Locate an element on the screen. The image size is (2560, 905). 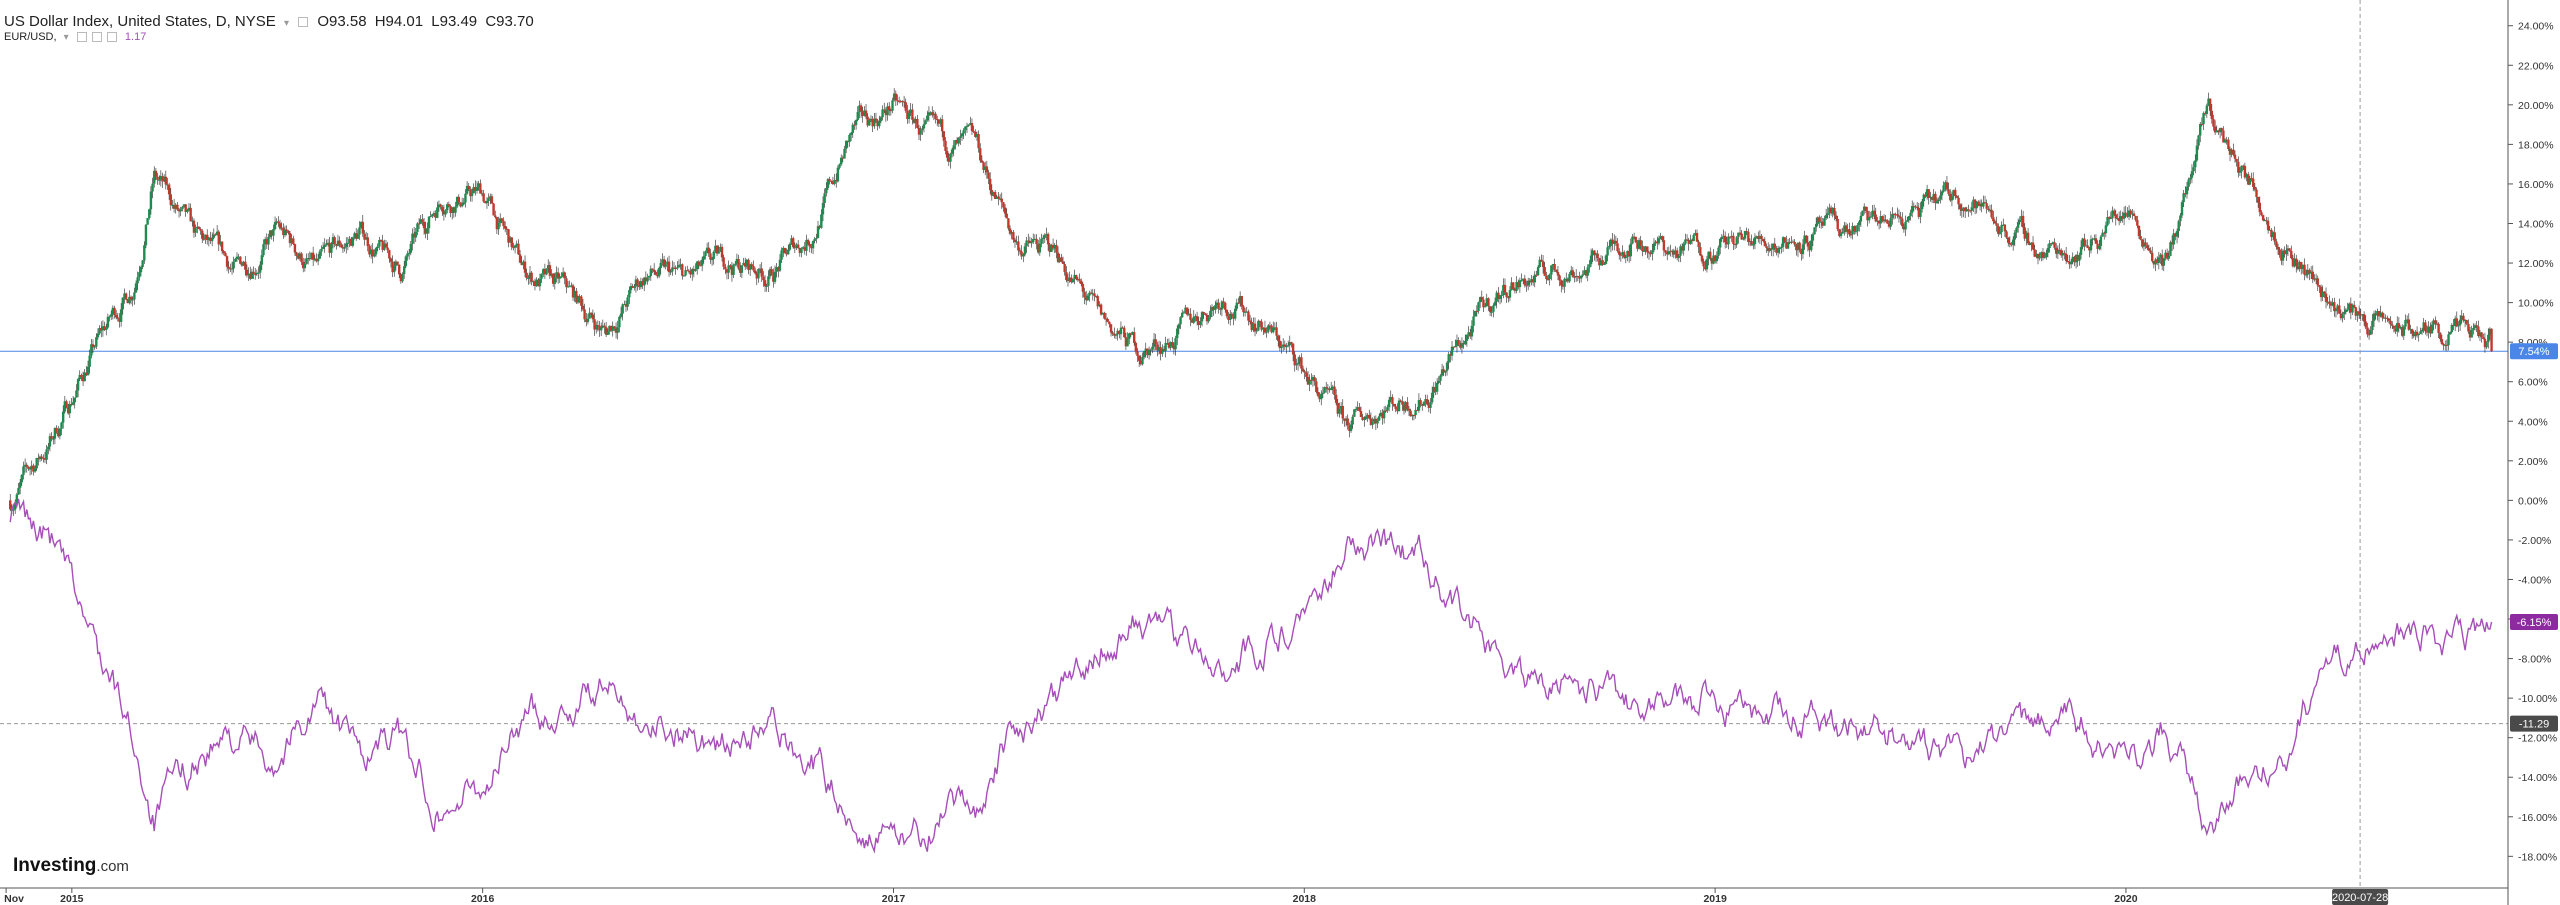
y-tick-label: -14.00% is located at coordinates (2537, 778).